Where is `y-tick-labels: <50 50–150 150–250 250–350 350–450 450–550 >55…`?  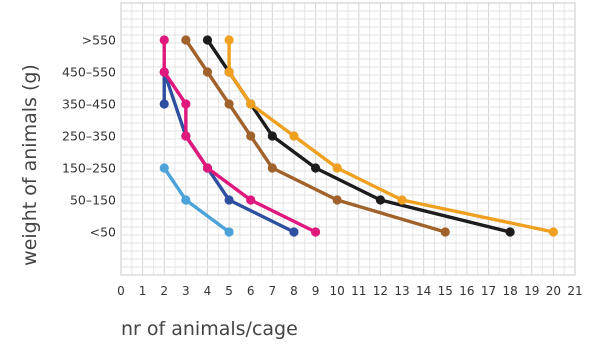
y-tick-labels: <50 50–150 150–250 250–350 350–450 450–550 >55… is located at coordinates (89, 136).